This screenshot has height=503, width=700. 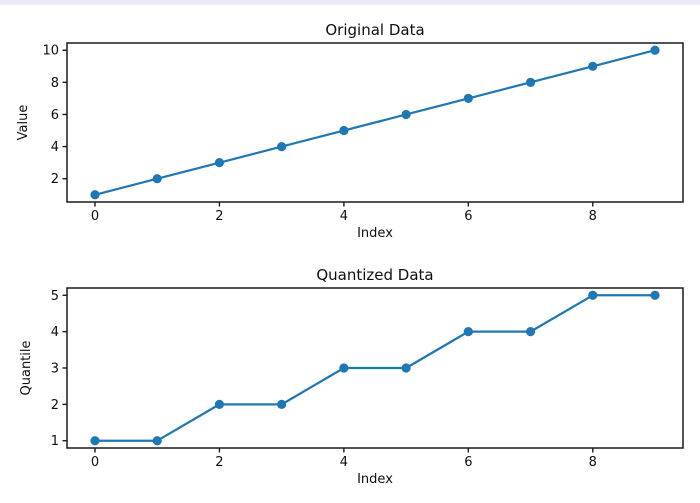 I want to click on chart-title: Quantized Data, so click(x=374, y=275).